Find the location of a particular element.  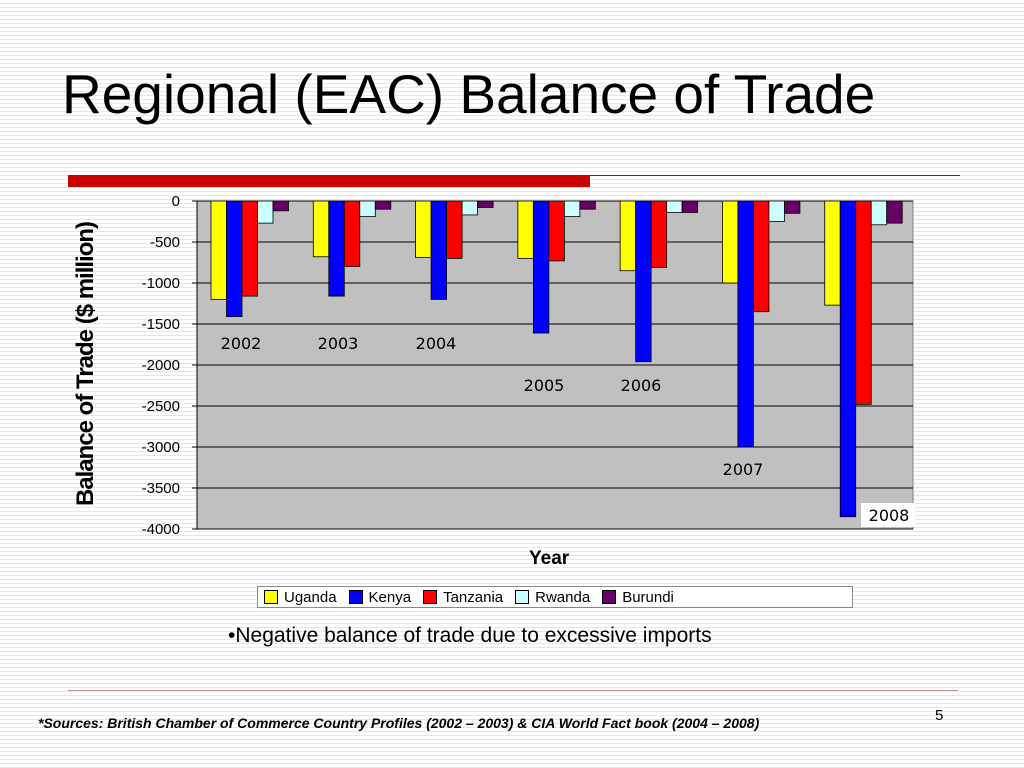

bar-tanzania-2007 is located at coordinates (761, 256).